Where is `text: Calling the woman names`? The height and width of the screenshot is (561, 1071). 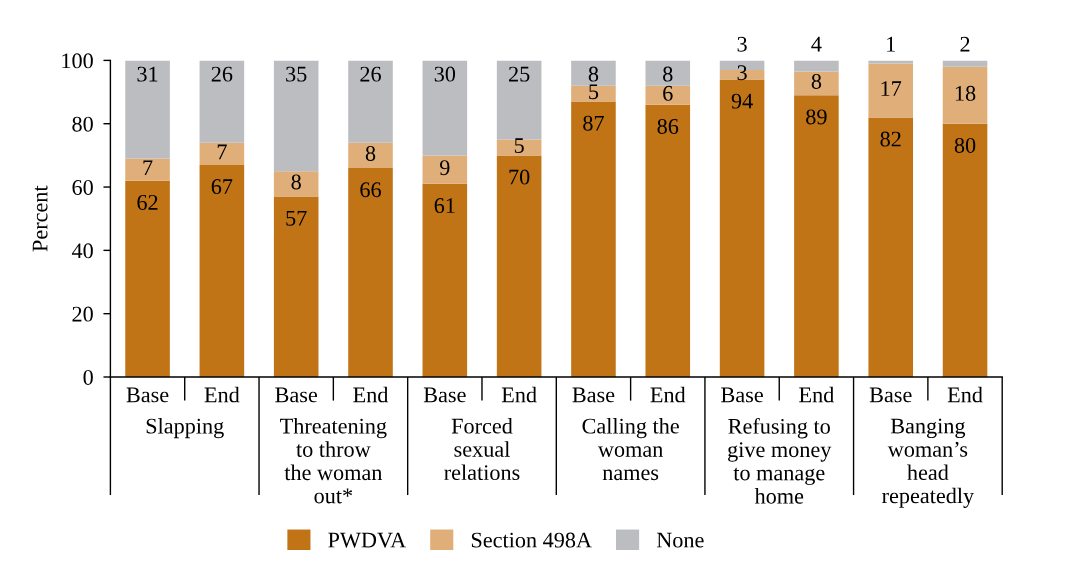 text: Calling the woman names is located at coordinates (630, 449).